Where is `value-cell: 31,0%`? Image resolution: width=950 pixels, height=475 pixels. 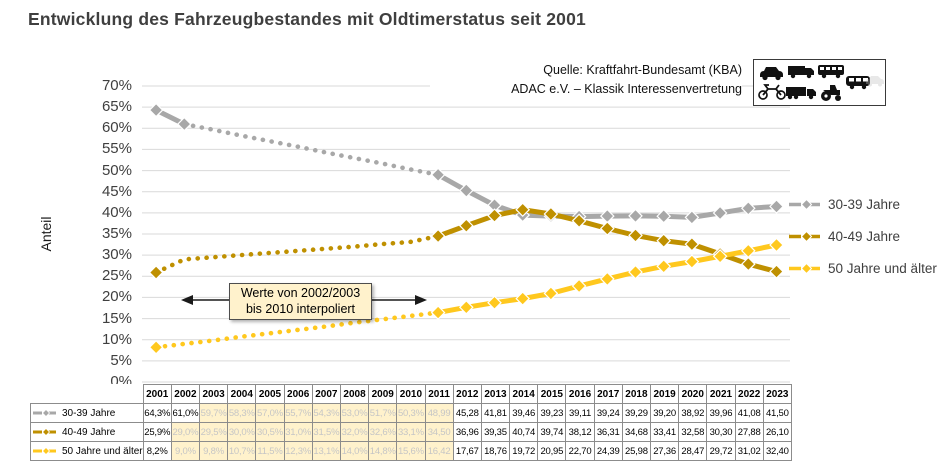 value-cell: 31,0% is located at coordinates (298, 432).